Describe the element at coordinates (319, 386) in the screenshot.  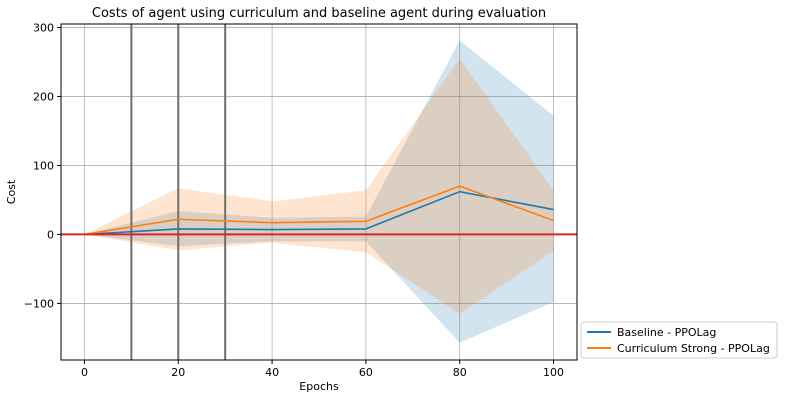
I see `x-axis-label: Epochs` at that location.